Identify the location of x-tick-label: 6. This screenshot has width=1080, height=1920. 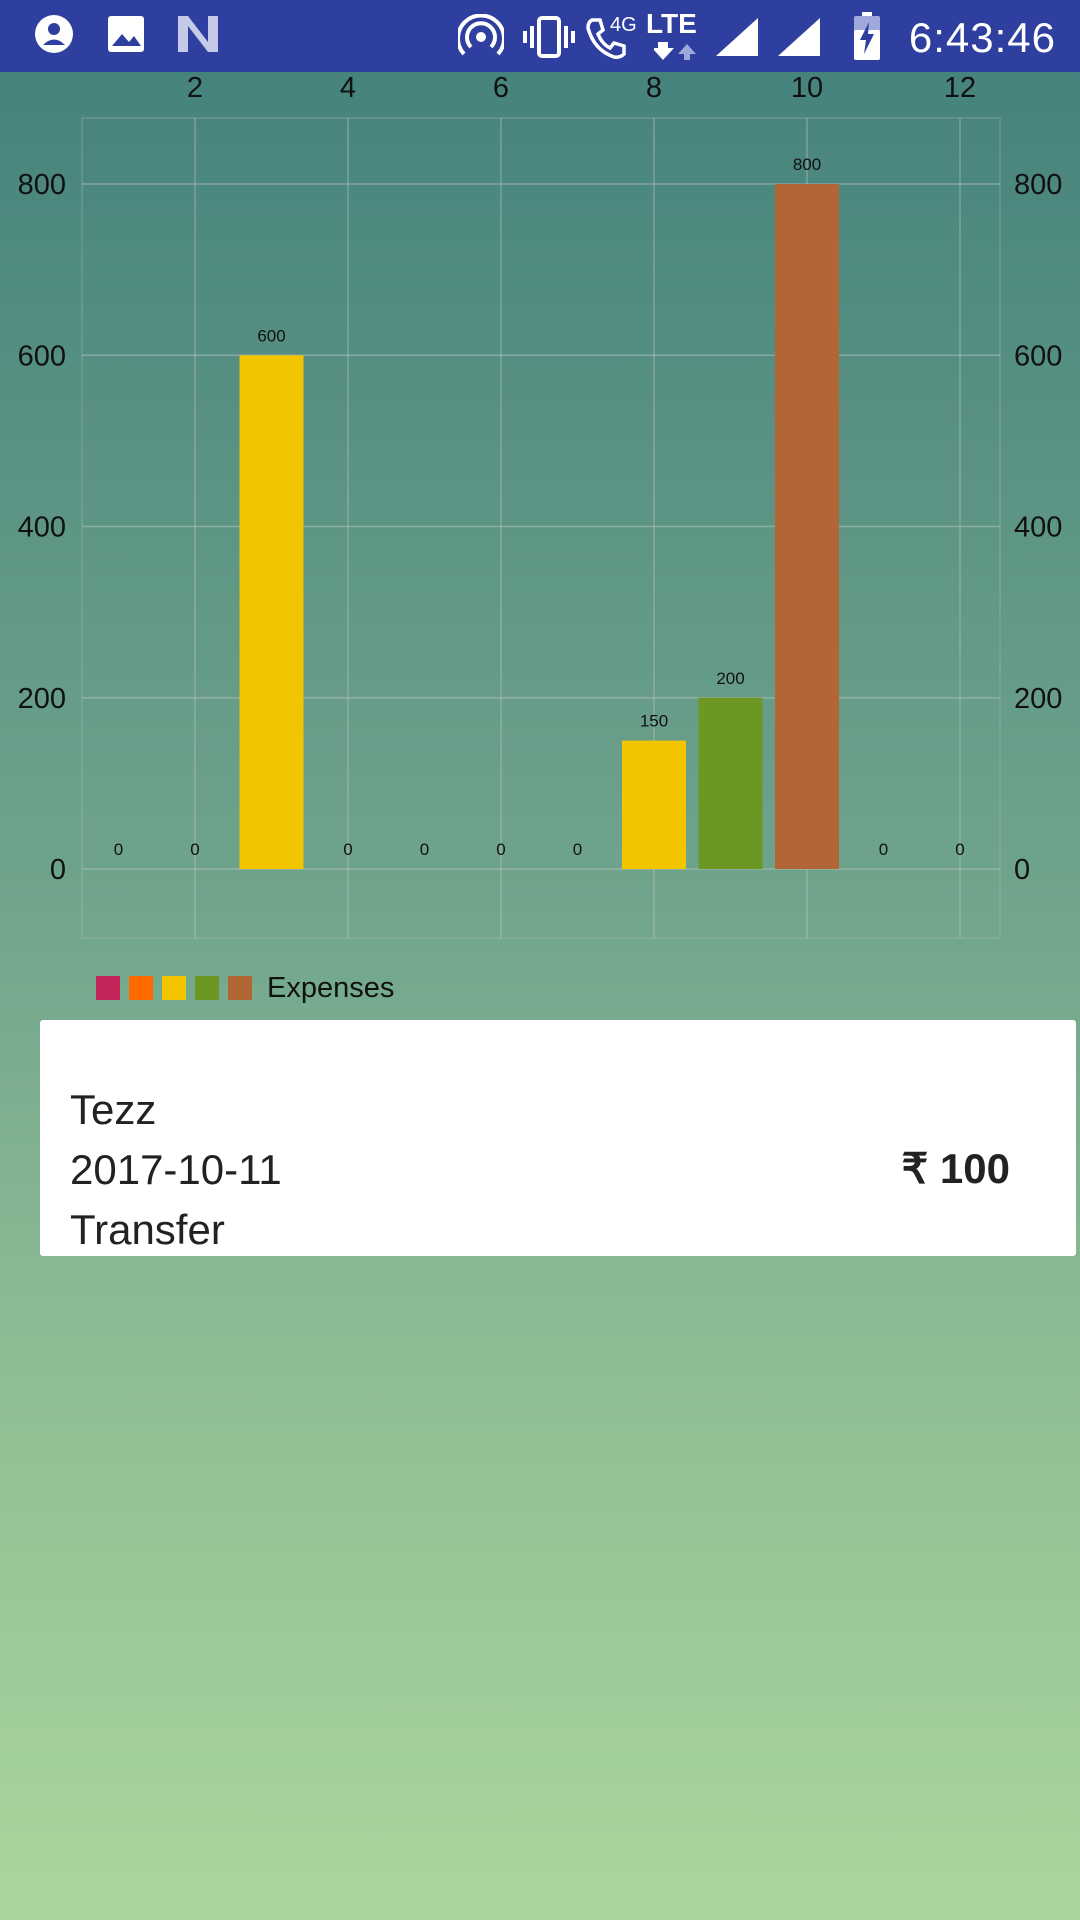
(501, 88).